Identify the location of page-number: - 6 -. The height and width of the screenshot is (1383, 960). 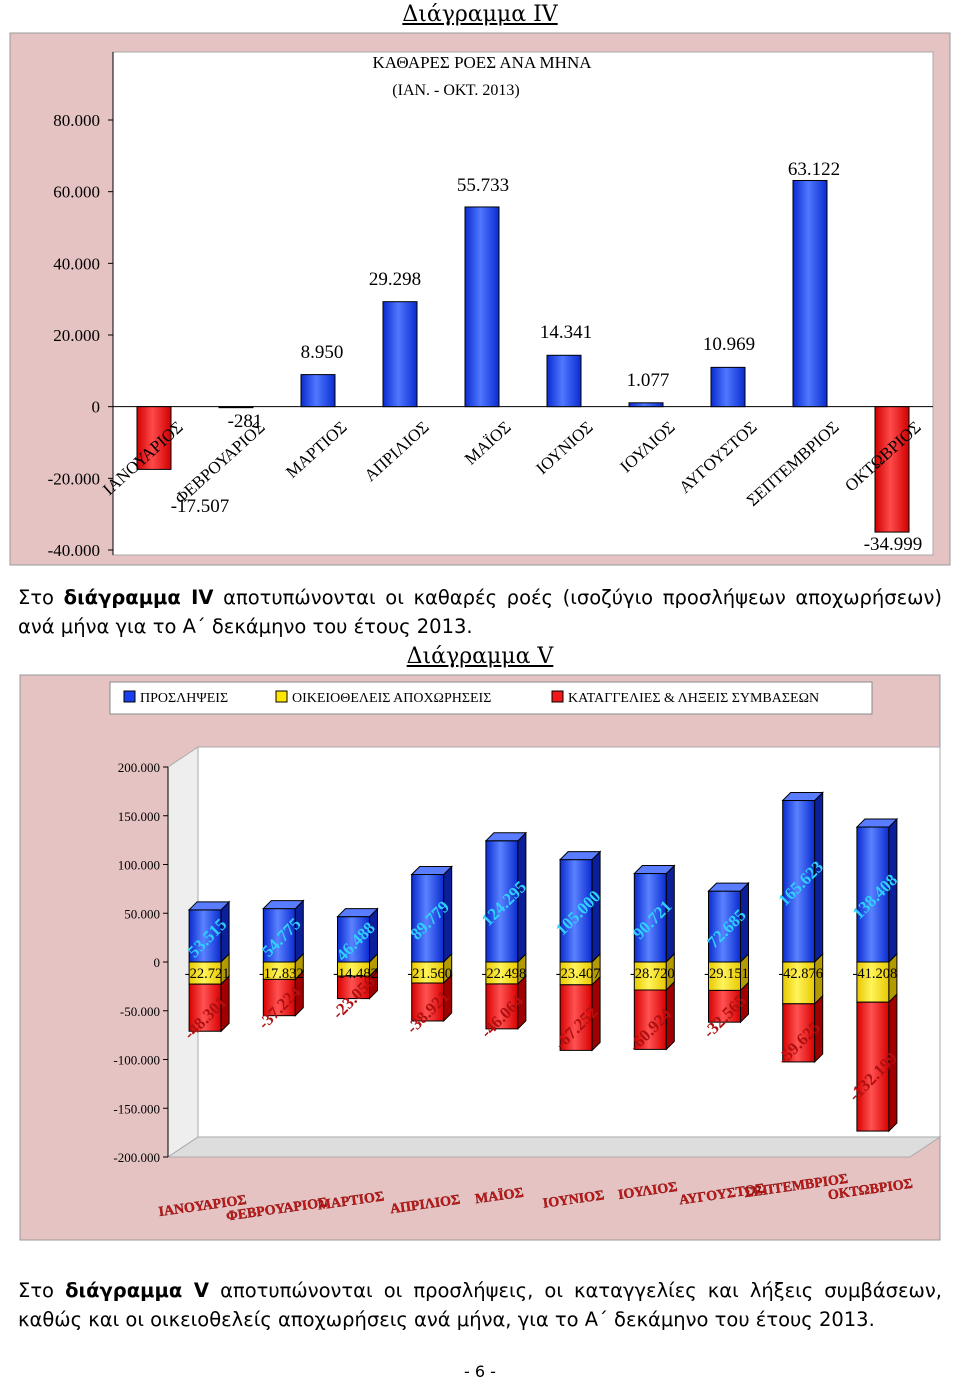
(480, 1371).